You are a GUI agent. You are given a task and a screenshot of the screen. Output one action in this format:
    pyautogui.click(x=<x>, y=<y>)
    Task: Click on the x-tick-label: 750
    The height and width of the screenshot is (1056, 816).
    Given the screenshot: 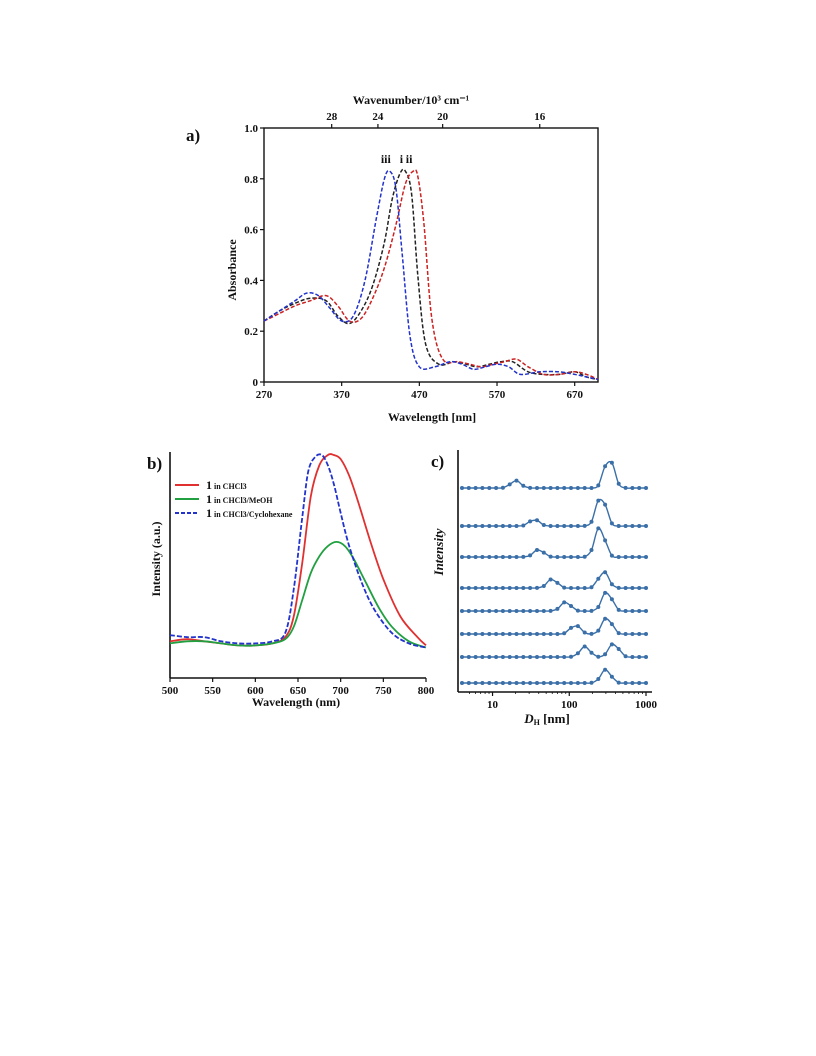 What is the action you would take?
    pyautogui.click(x=383, y=691)
    